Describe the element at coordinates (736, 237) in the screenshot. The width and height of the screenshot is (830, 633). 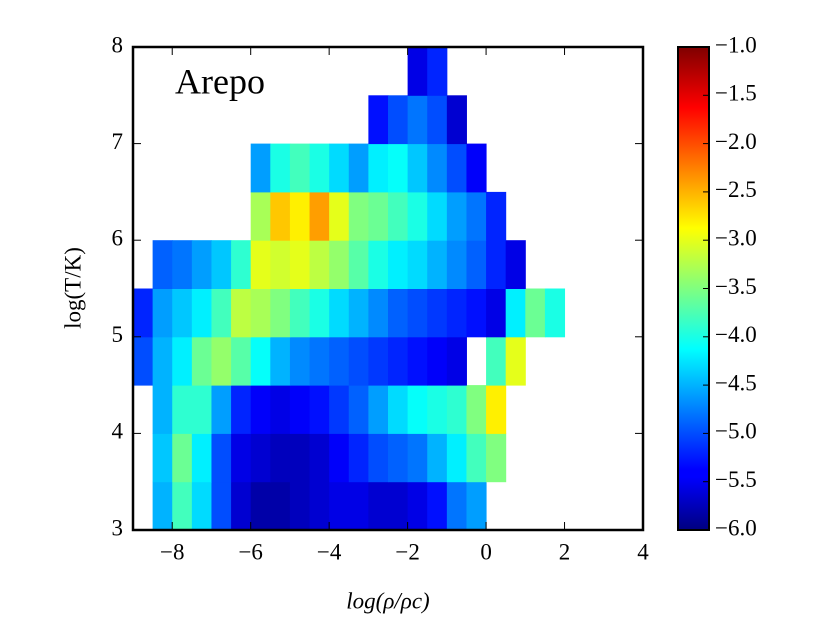
I see `colorbar-tick-label: −3.0` at that location.